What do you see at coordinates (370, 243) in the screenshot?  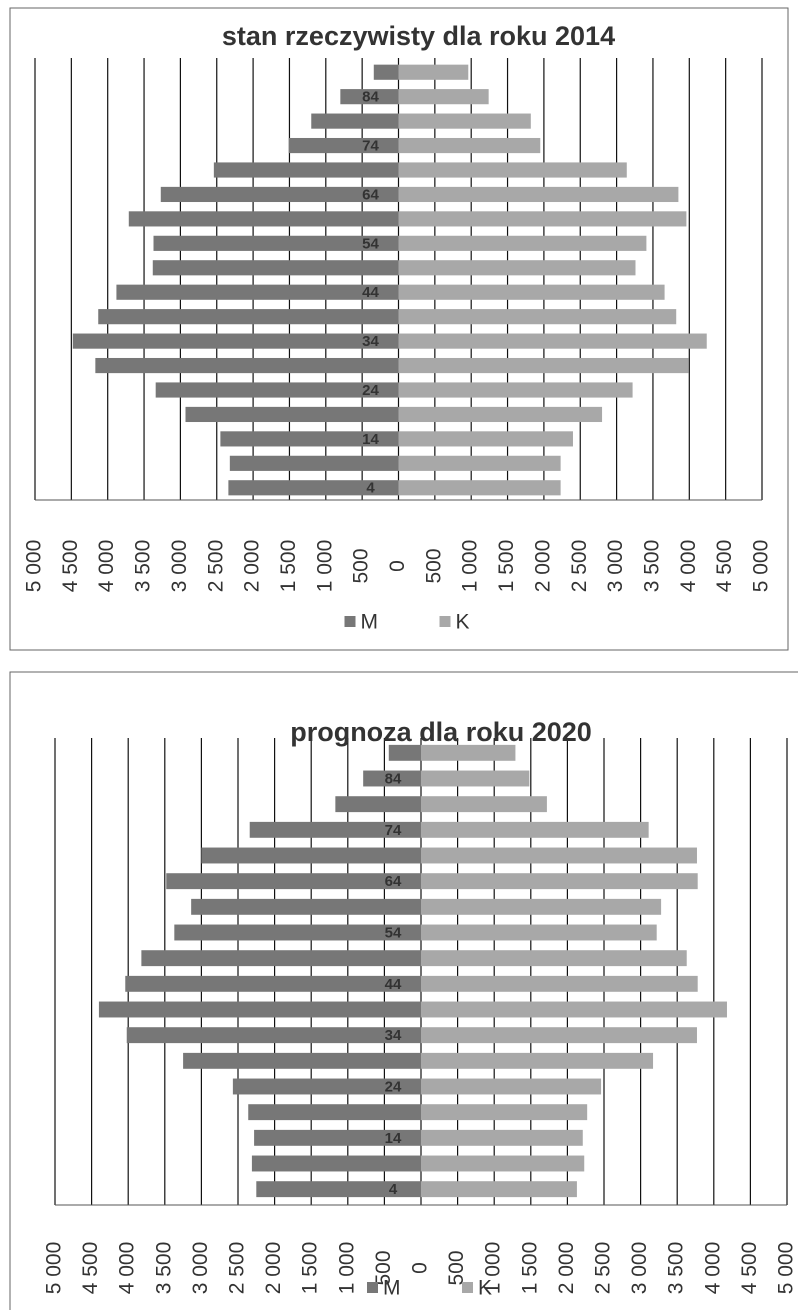 I see `category-label: 54` at bounding box center [370, 243].